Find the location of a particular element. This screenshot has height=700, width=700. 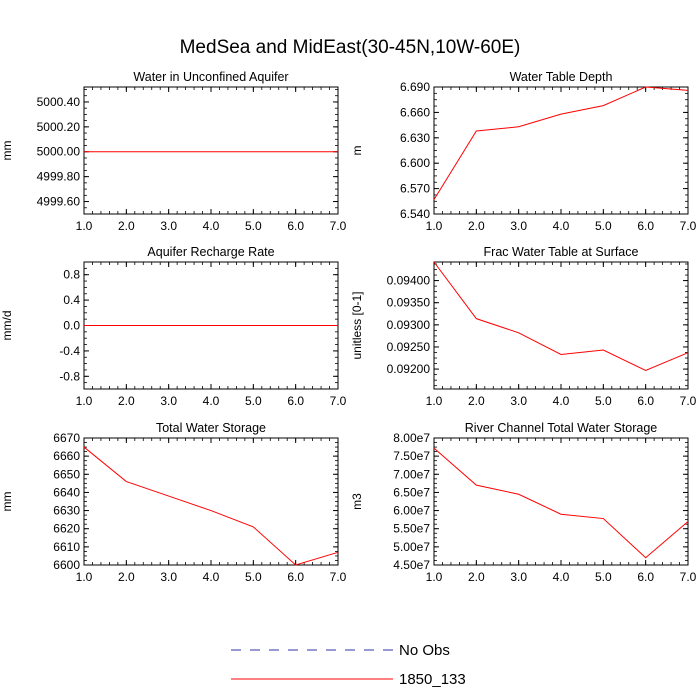

y-tick-label: 0.09250 is located at coordinates (409, 347).